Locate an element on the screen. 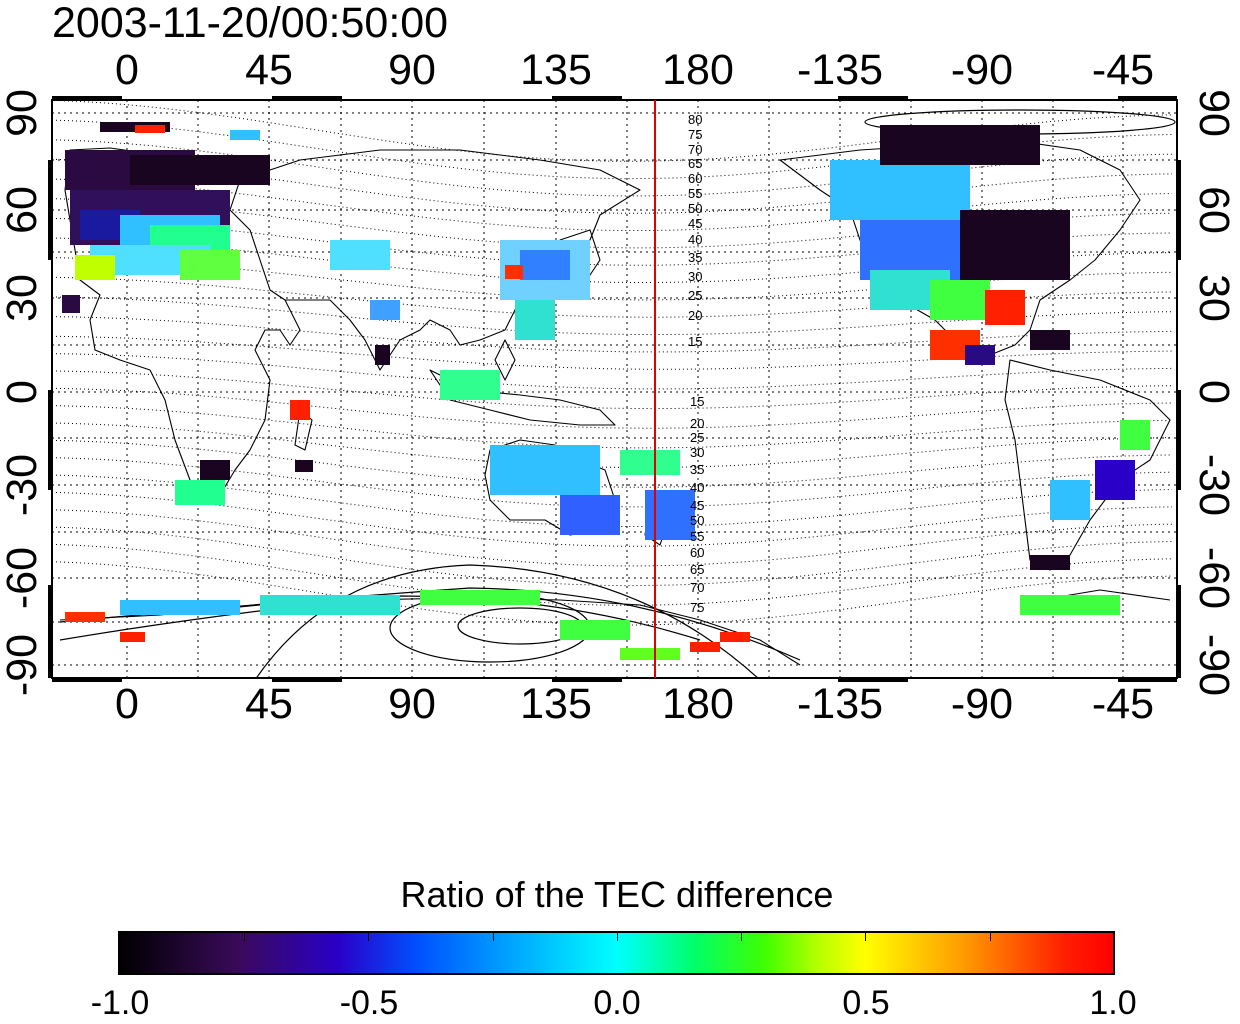  lon-tick-top: 0 is located at coordinates (127, 70).